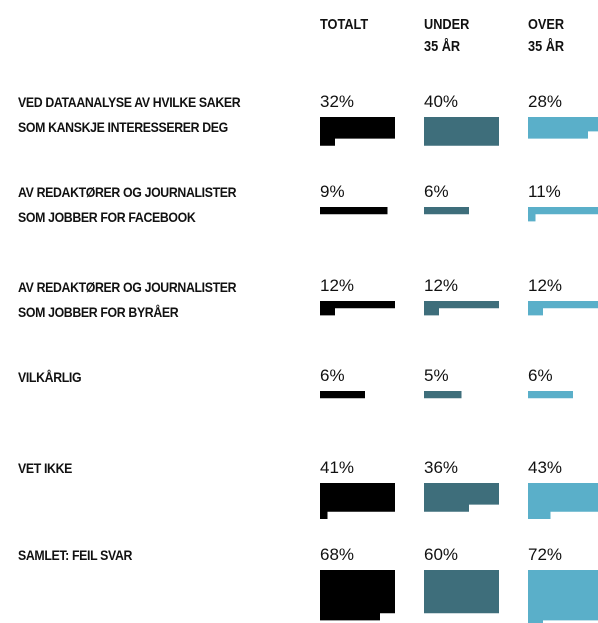 This screenshot has width=598, height=623. What do you see at coordinates (129, 102) in the screenshot?
I see `row-label: VED DATAANALYSE AV HVILKE SAKER` at bounding box center [129, 102].